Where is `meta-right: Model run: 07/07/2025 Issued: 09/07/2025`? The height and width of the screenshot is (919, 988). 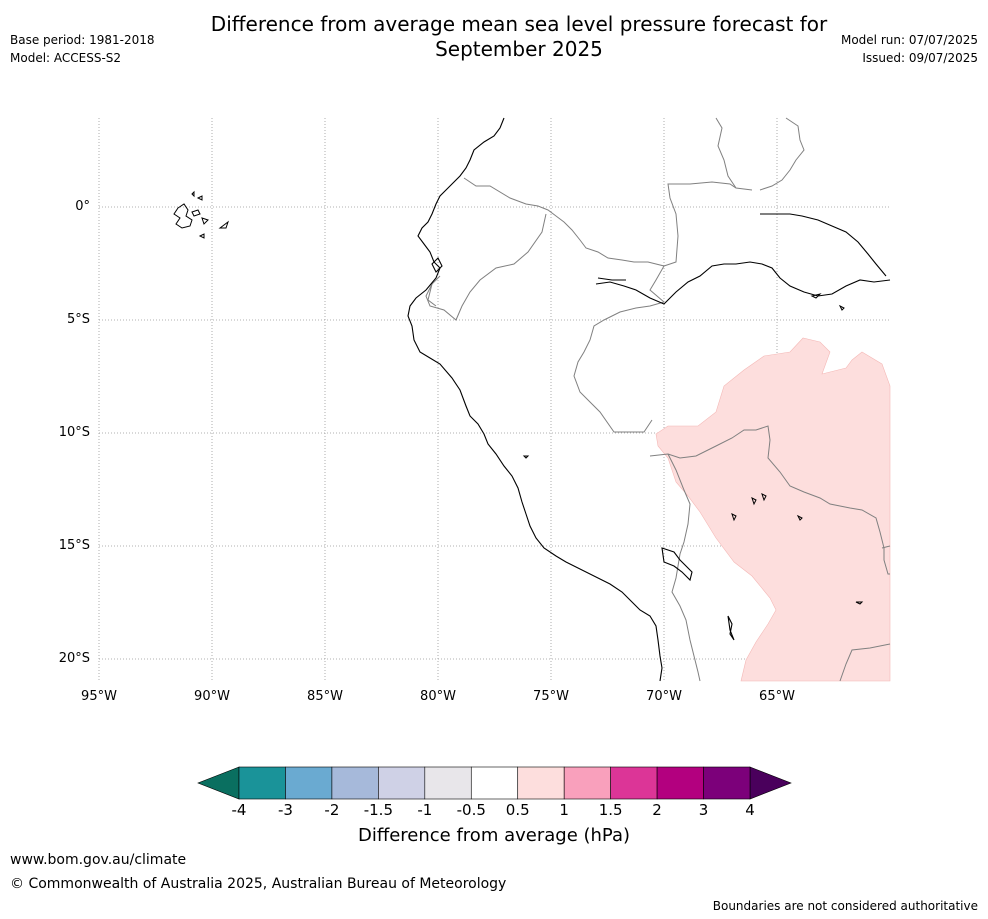
meta-right: Model run: 07/07/2025 Issued: 09/07/2025 is located at coordinates (909, 49).